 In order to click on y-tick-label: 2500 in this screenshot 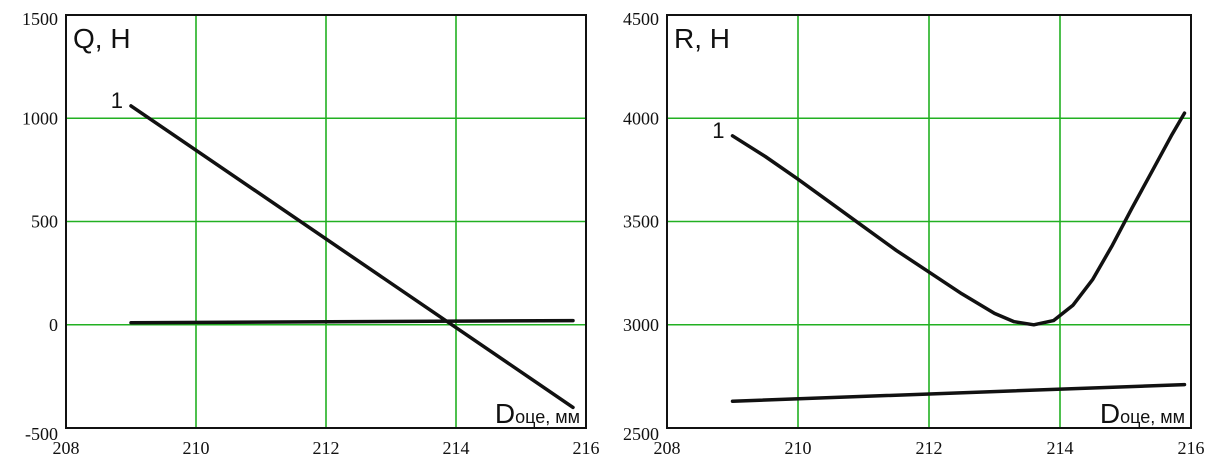, I will do `click(641, 434)`.